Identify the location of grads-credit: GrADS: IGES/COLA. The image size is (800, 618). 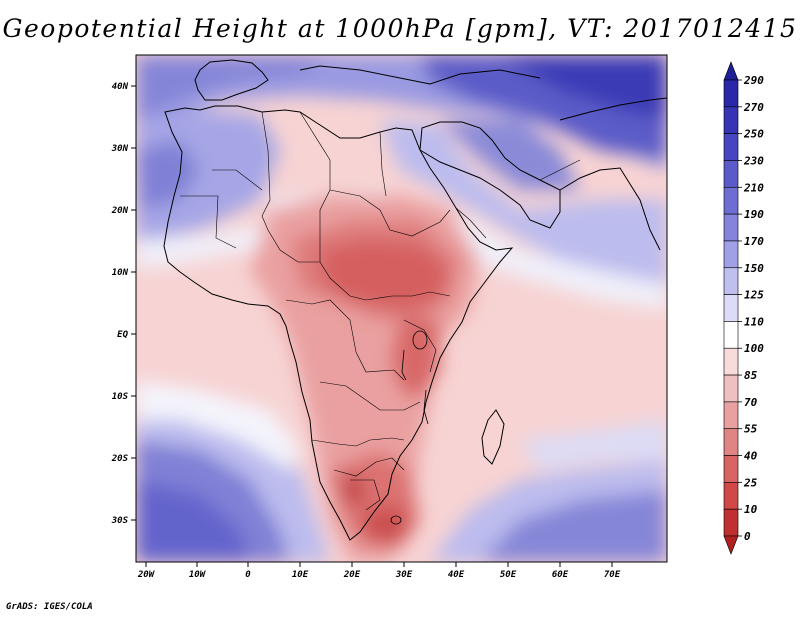
(49, 607).